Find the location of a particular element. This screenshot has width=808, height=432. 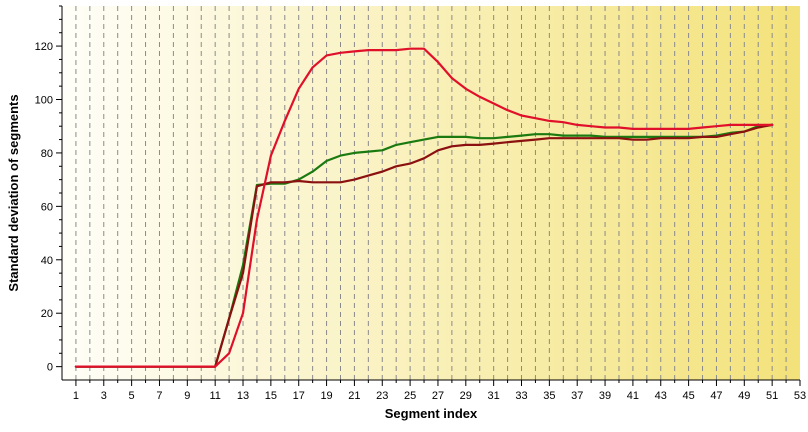

y-tick-label: 120 is located at coordinates (44, 47).